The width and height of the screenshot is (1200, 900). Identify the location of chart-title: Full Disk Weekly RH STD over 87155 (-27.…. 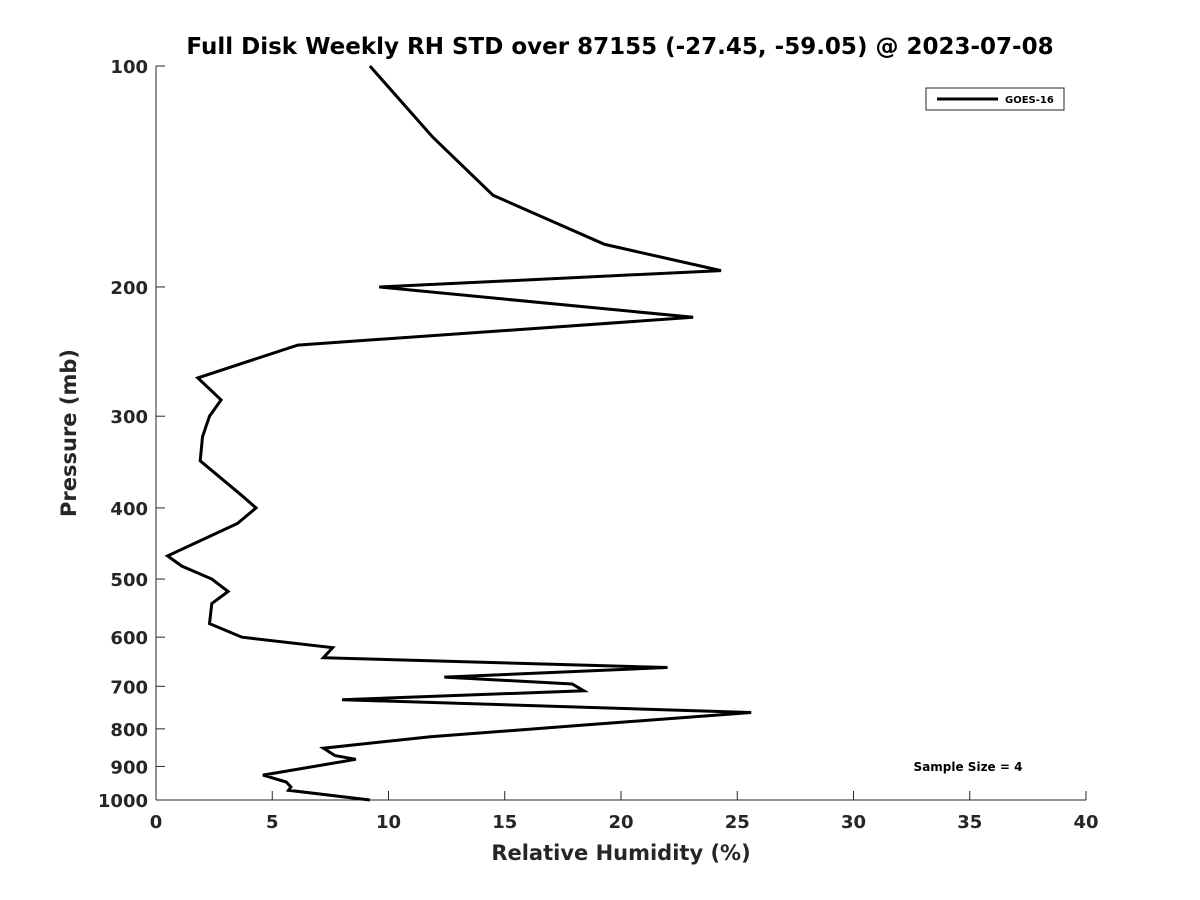
(619, 47).